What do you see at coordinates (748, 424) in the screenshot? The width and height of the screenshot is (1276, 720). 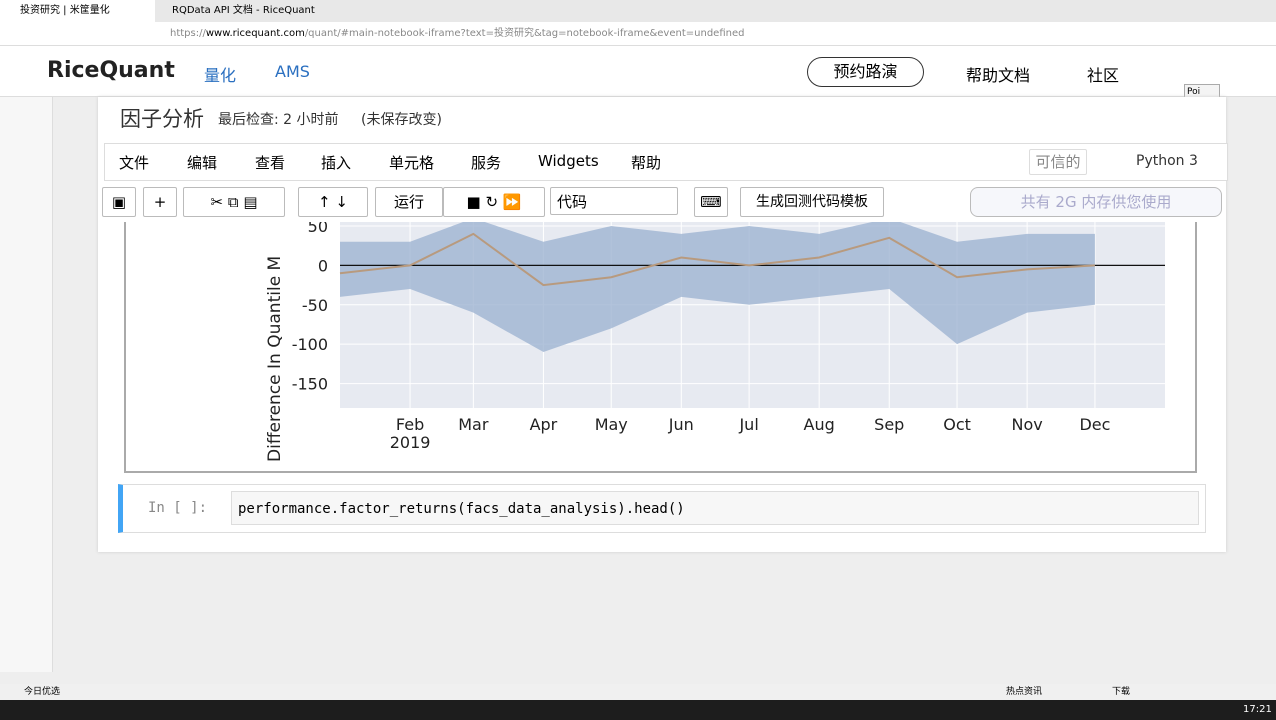 I see `x-tick-label: Jul` at bounding box center [748, 424].